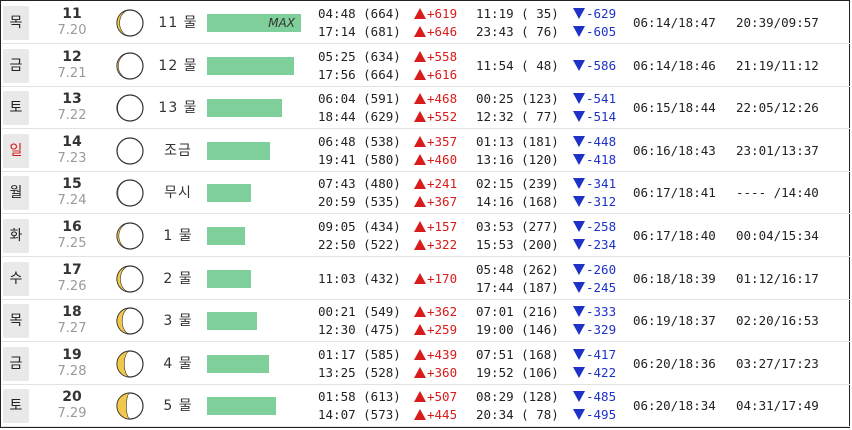 The height and width of the screenshot is (430, 852). What do you see at coordinates (178, 193) in the screenshot?
I see `tide-name: 무시` at bounding box center [178, 193].